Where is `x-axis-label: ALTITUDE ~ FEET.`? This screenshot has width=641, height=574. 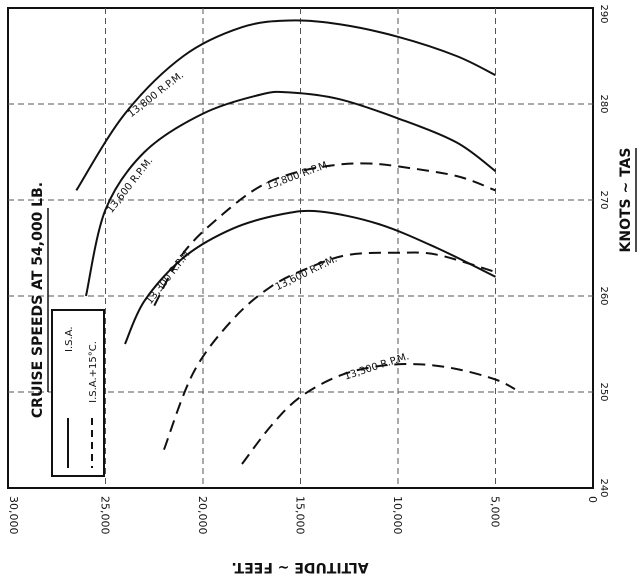
x-axis-label: ALTITUDE ~ FEET. is located at coordinates (299, 566).